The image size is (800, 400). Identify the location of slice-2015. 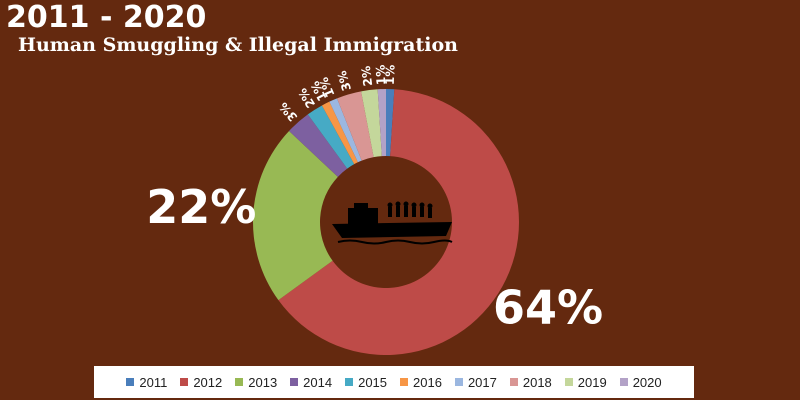
(331, 137).